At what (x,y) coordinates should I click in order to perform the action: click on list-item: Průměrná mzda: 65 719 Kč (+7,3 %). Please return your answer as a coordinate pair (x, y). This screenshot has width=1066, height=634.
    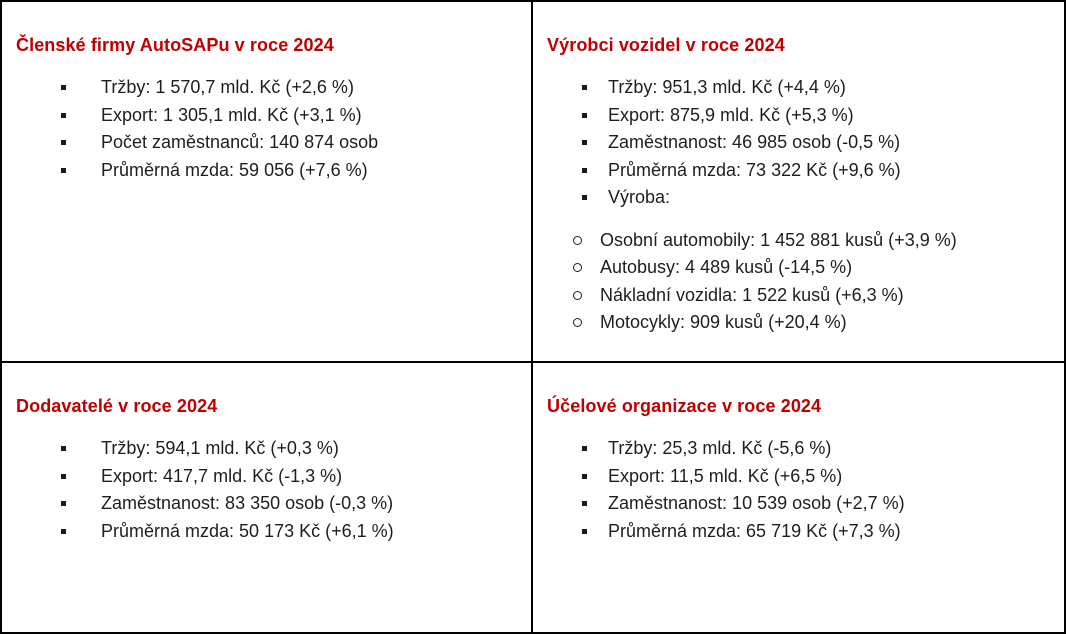
    Looking at the image, I should click on (801, 532).